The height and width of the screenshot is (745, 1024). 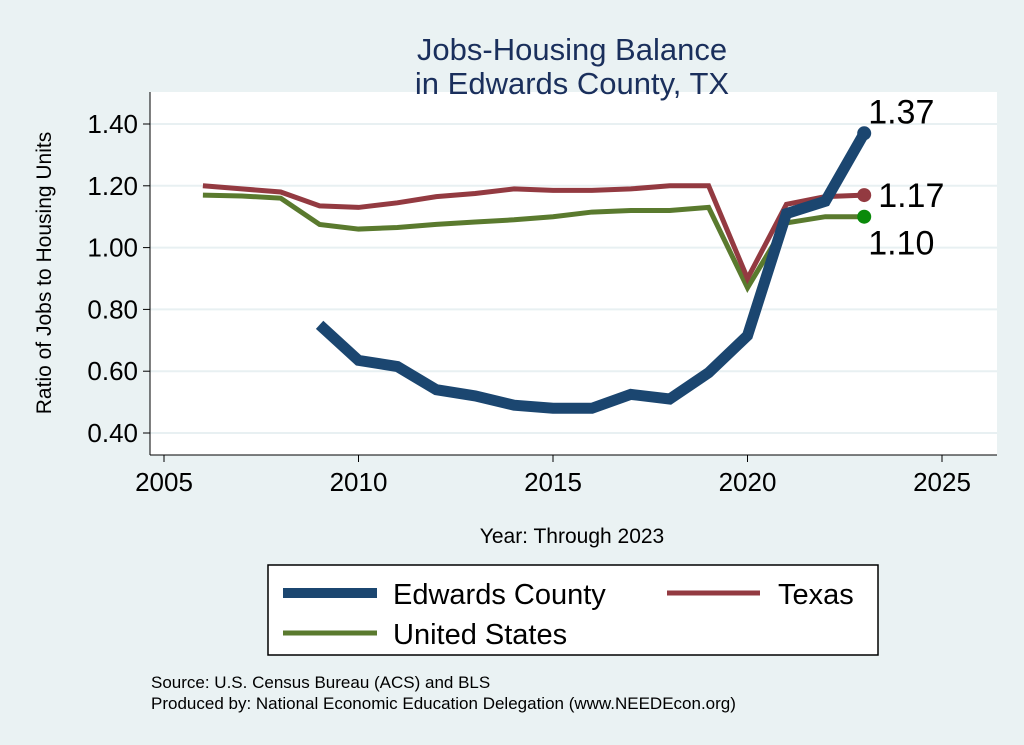 I want to click on series-line-texas, so click(x=533, y=234).